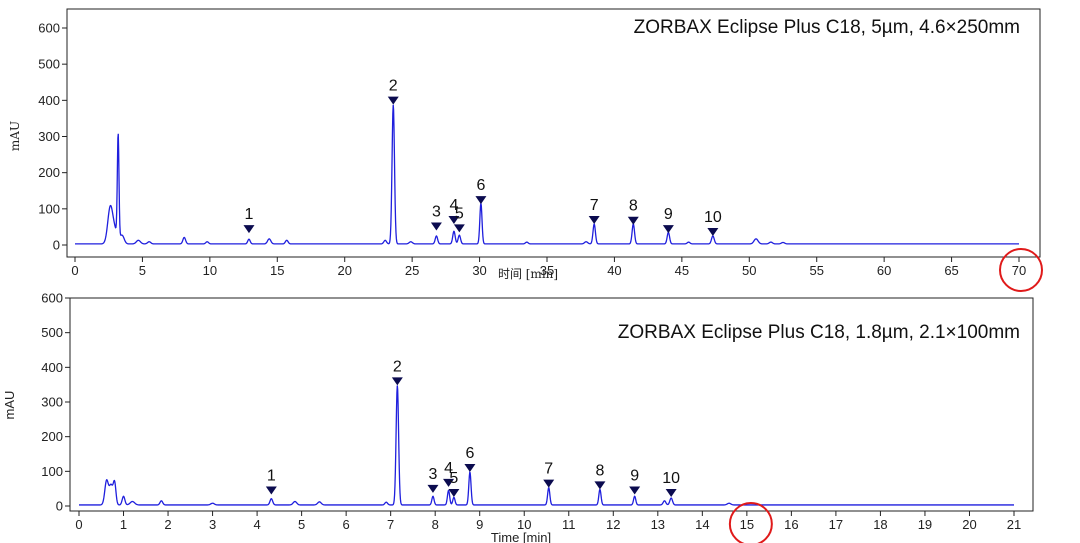 The width and height of the screenshot is (1080, 543). Describe the element at coordinates (346, 524) in the screenshot. I see `x-tick-label: 6` at that location.